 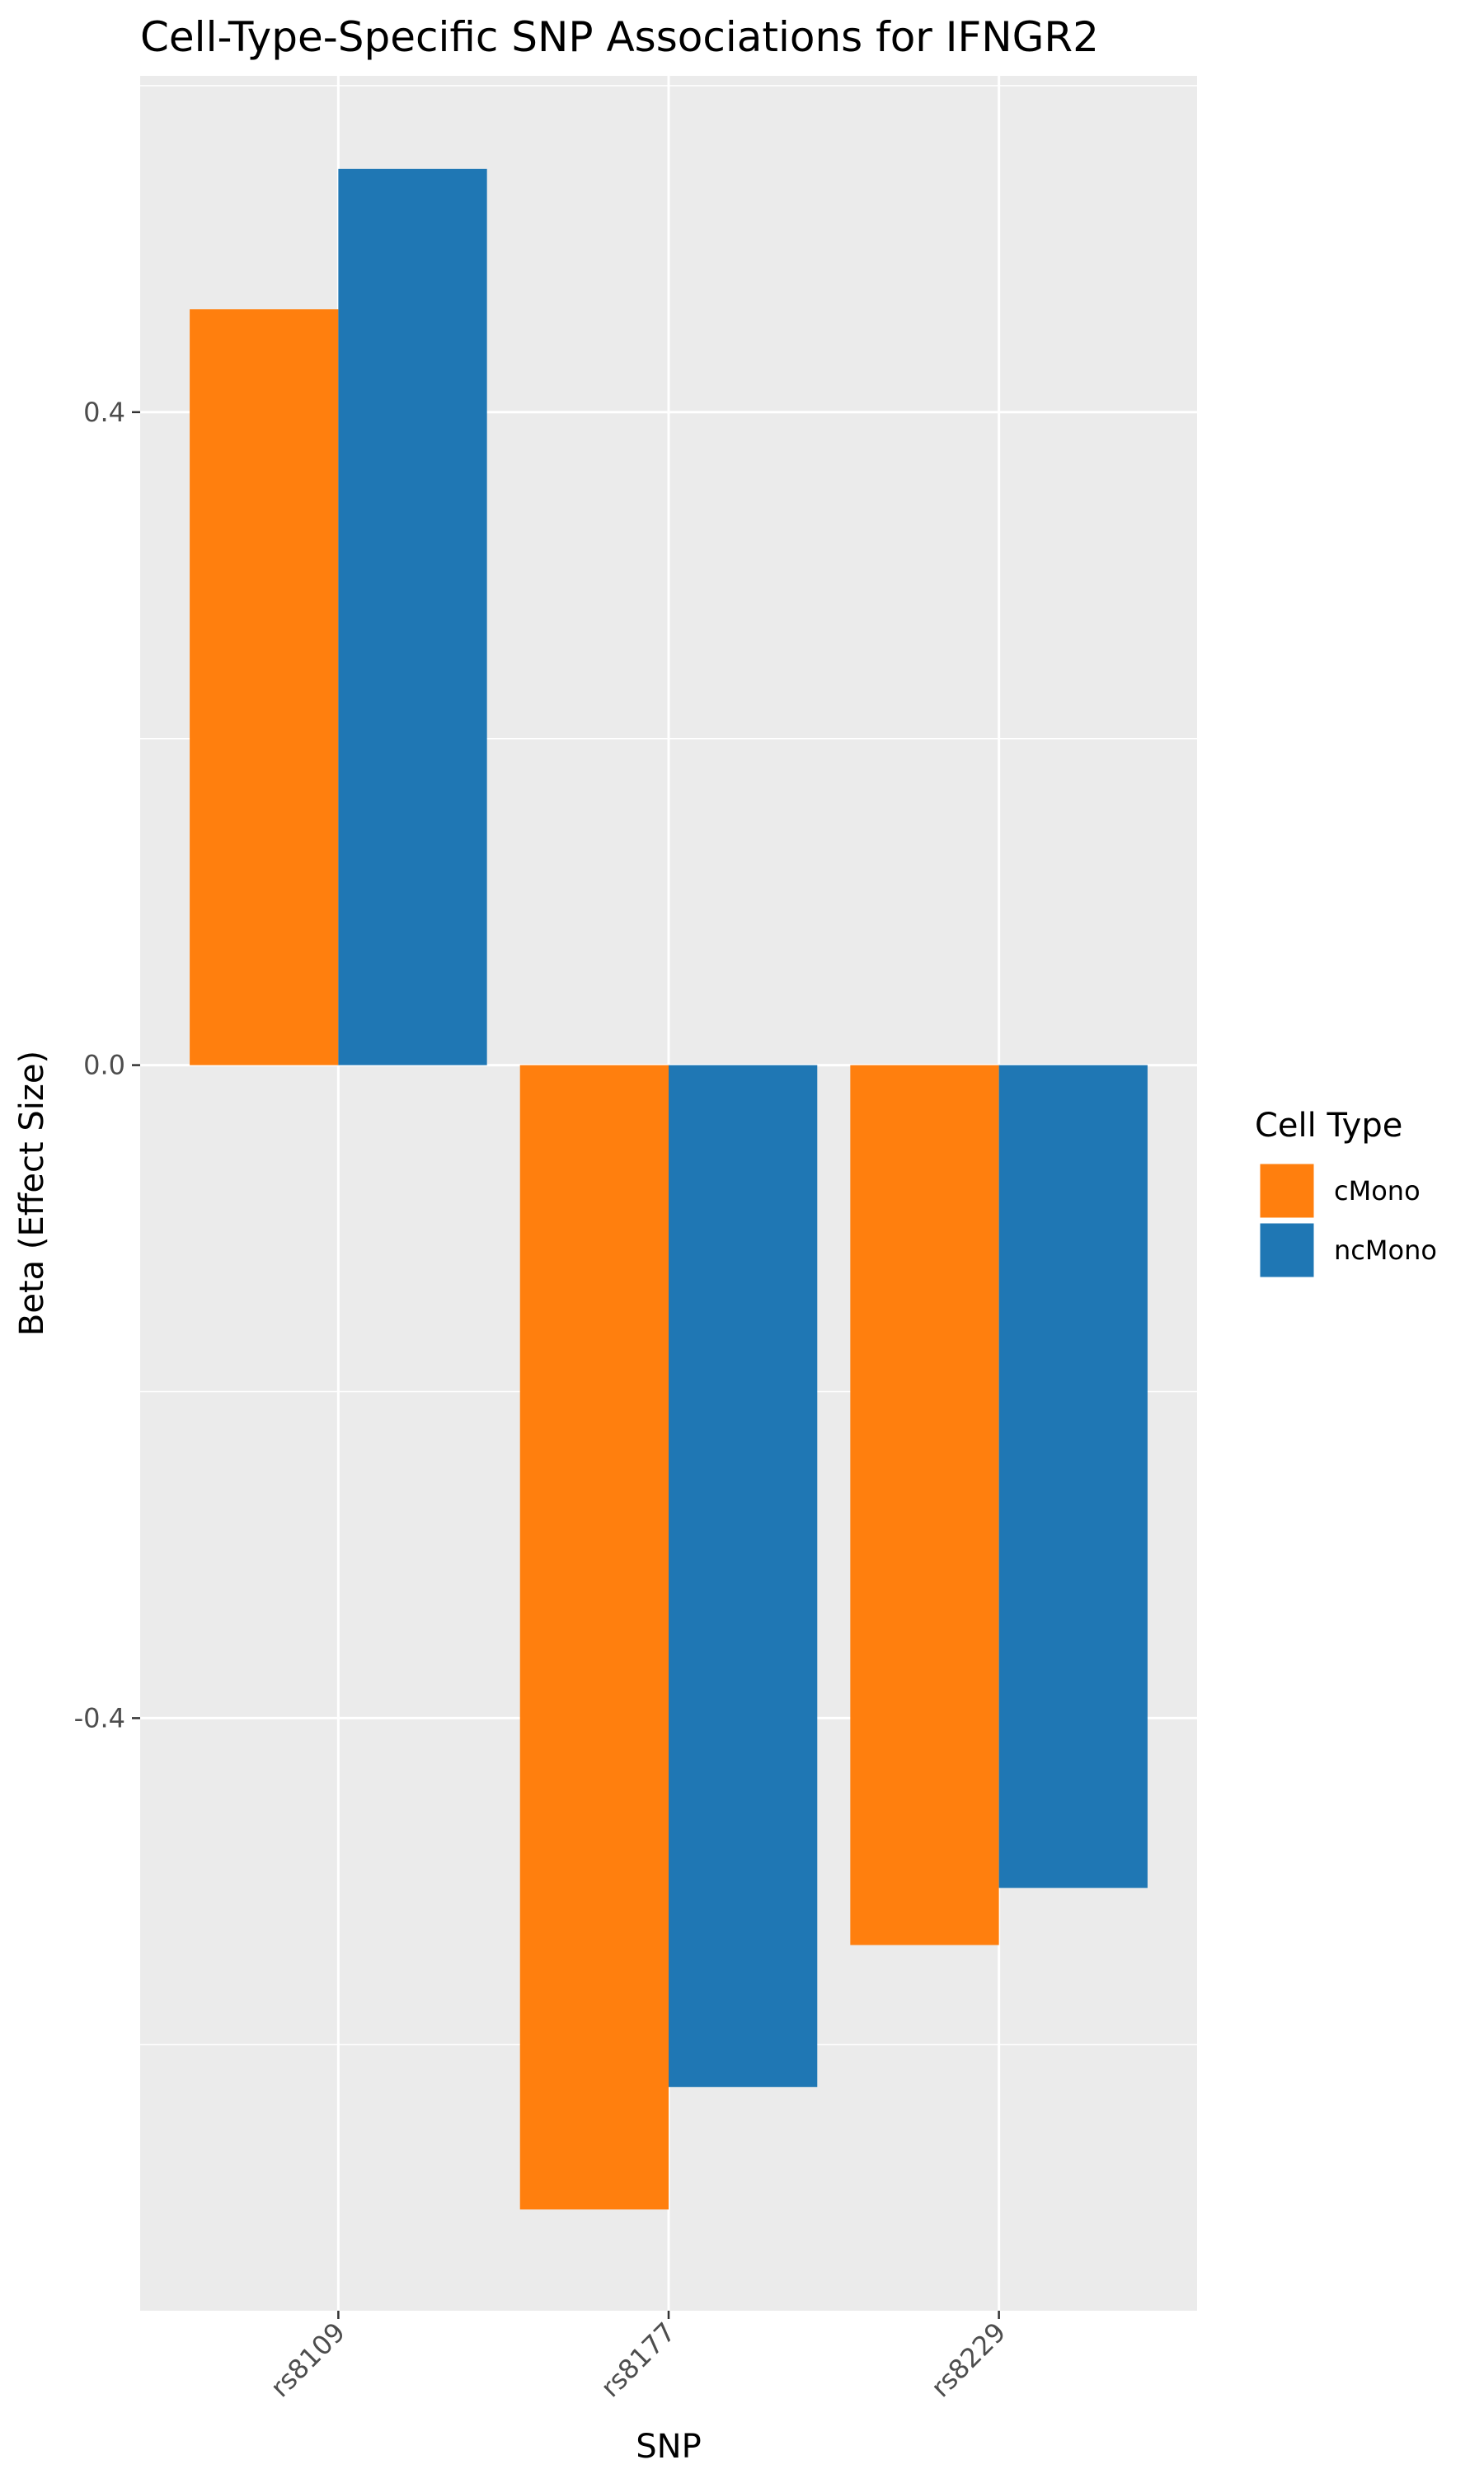 I want to click on x-tick-label: rs8229, so click(x=968, y=2360).